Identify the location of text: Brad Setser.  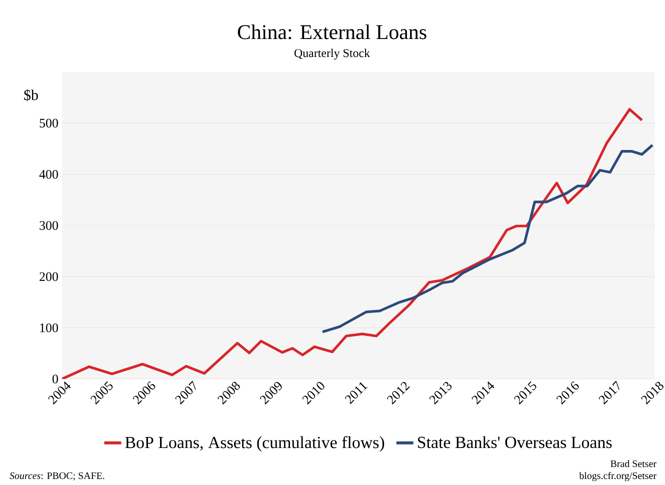
(633, 464).